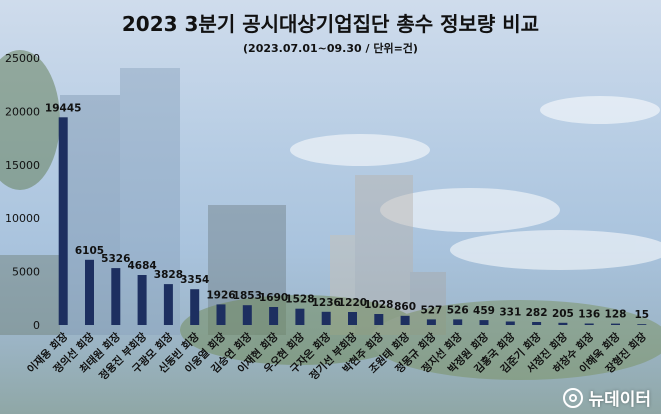 The width and height of the screenshot is (661, 414). Describe the element at coordinates (458, 310) in the screenshot. I see `data-label: 526` at that location.